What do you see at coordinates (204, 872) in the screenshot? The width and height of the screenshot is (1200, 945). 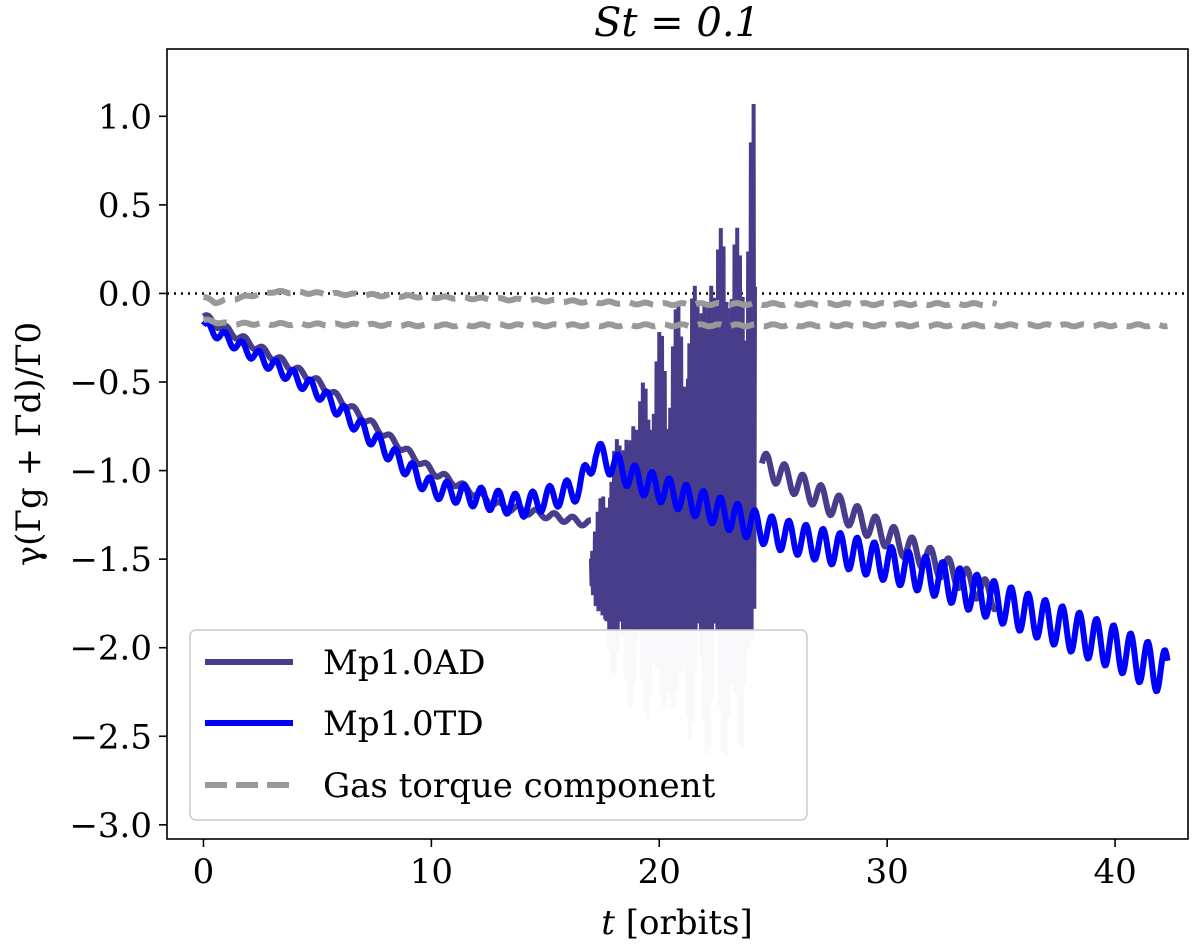 I see `x-tick-label: 0` at bounding box center [204, 872].